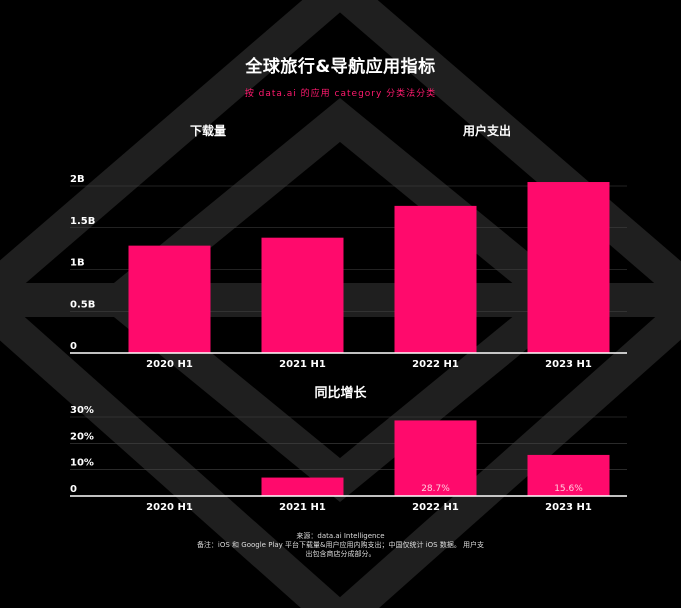 The height and width of the screenshot is (608, 681). I want to click on footer-note-line2: 出包含商店分成部分。, so click(340, 554).